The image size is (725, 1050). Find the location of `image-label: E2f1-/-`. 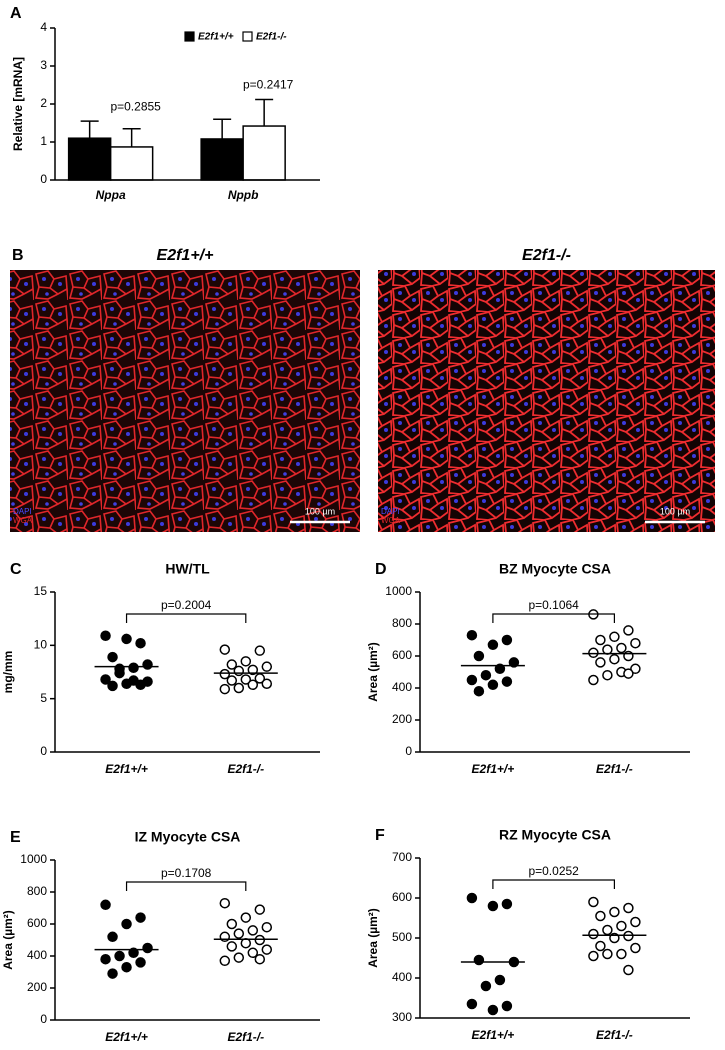

image-label: E2f1-/- is located at coordinates (546, 255).